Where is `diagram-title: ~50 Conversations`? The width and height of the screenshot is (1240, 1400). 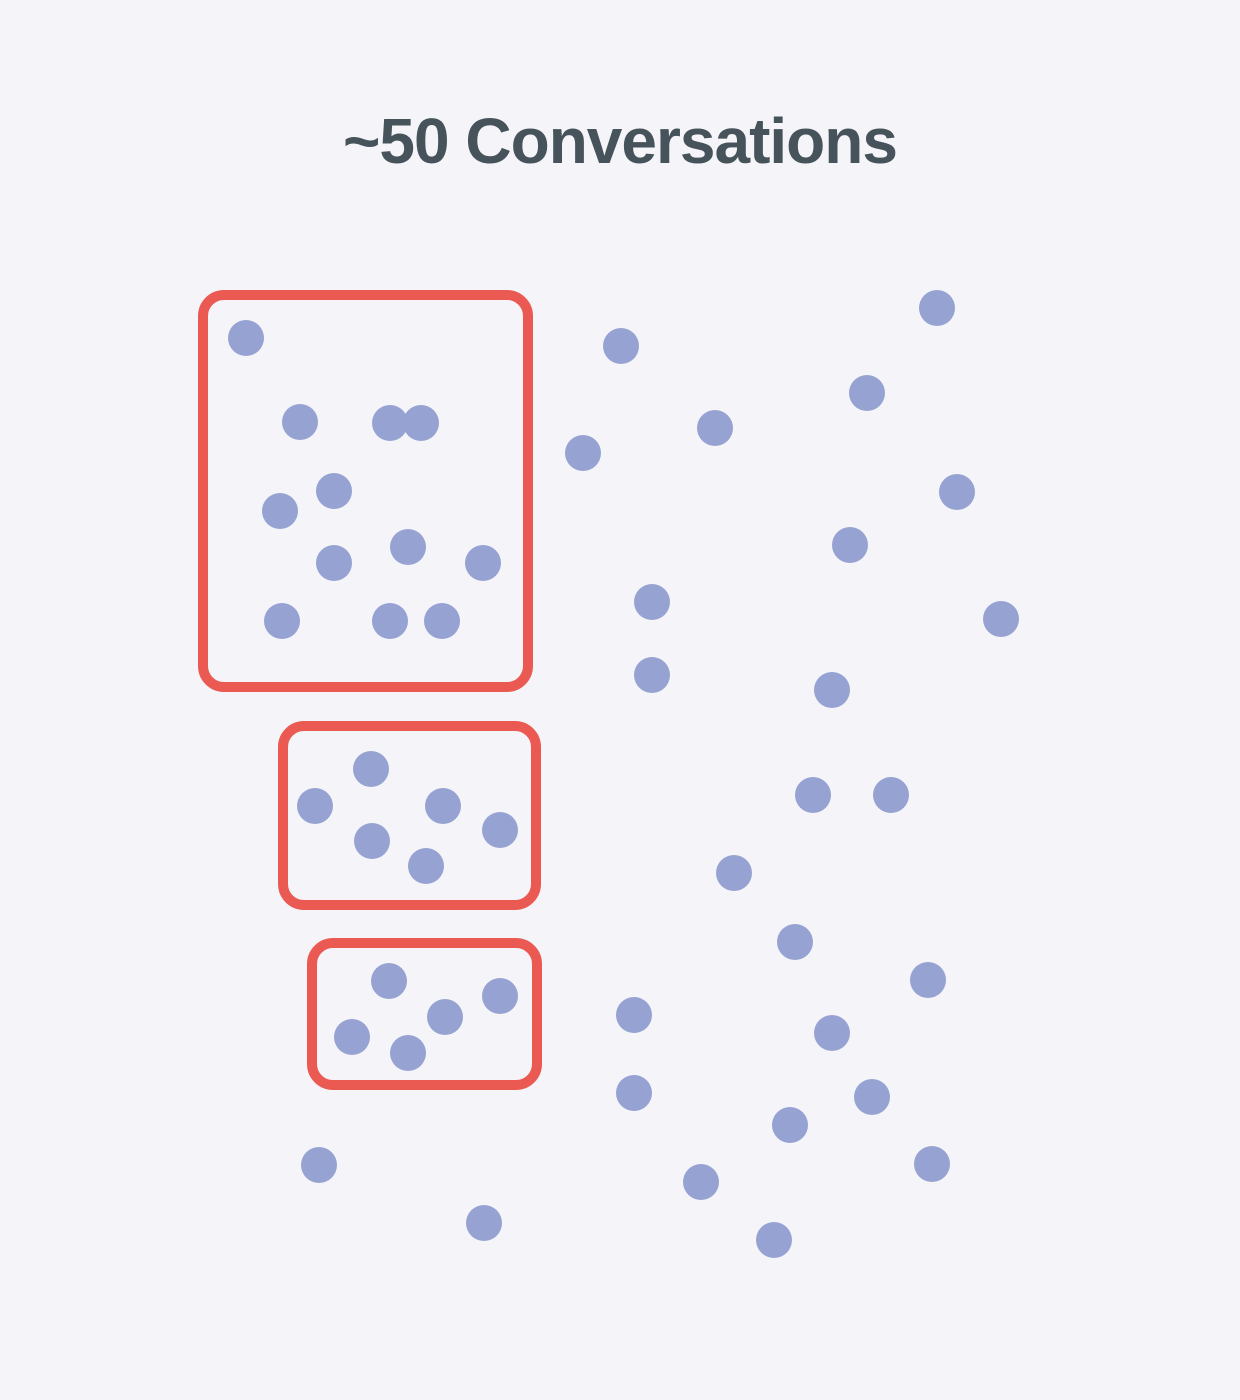
diagram-title: ~50 Conversations is located at coordinates (620, 141).